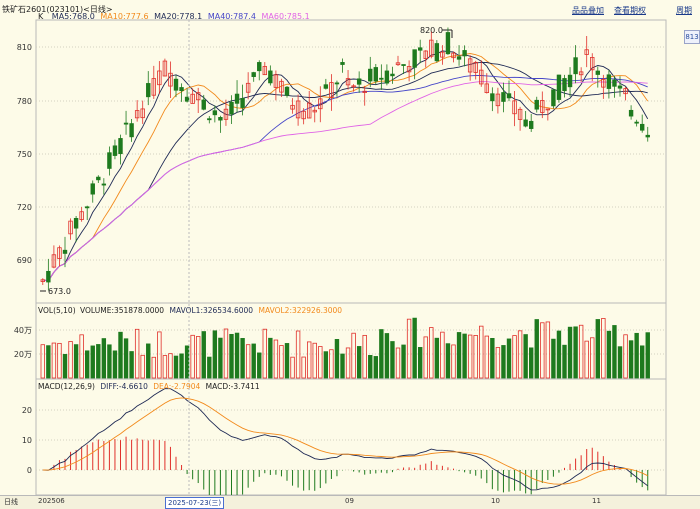 The image size is (700, 509). What do you see at coordinates (24, 101) in the screenshot?
I see `y-tick-780: 780` at bounding box center [24, 101].